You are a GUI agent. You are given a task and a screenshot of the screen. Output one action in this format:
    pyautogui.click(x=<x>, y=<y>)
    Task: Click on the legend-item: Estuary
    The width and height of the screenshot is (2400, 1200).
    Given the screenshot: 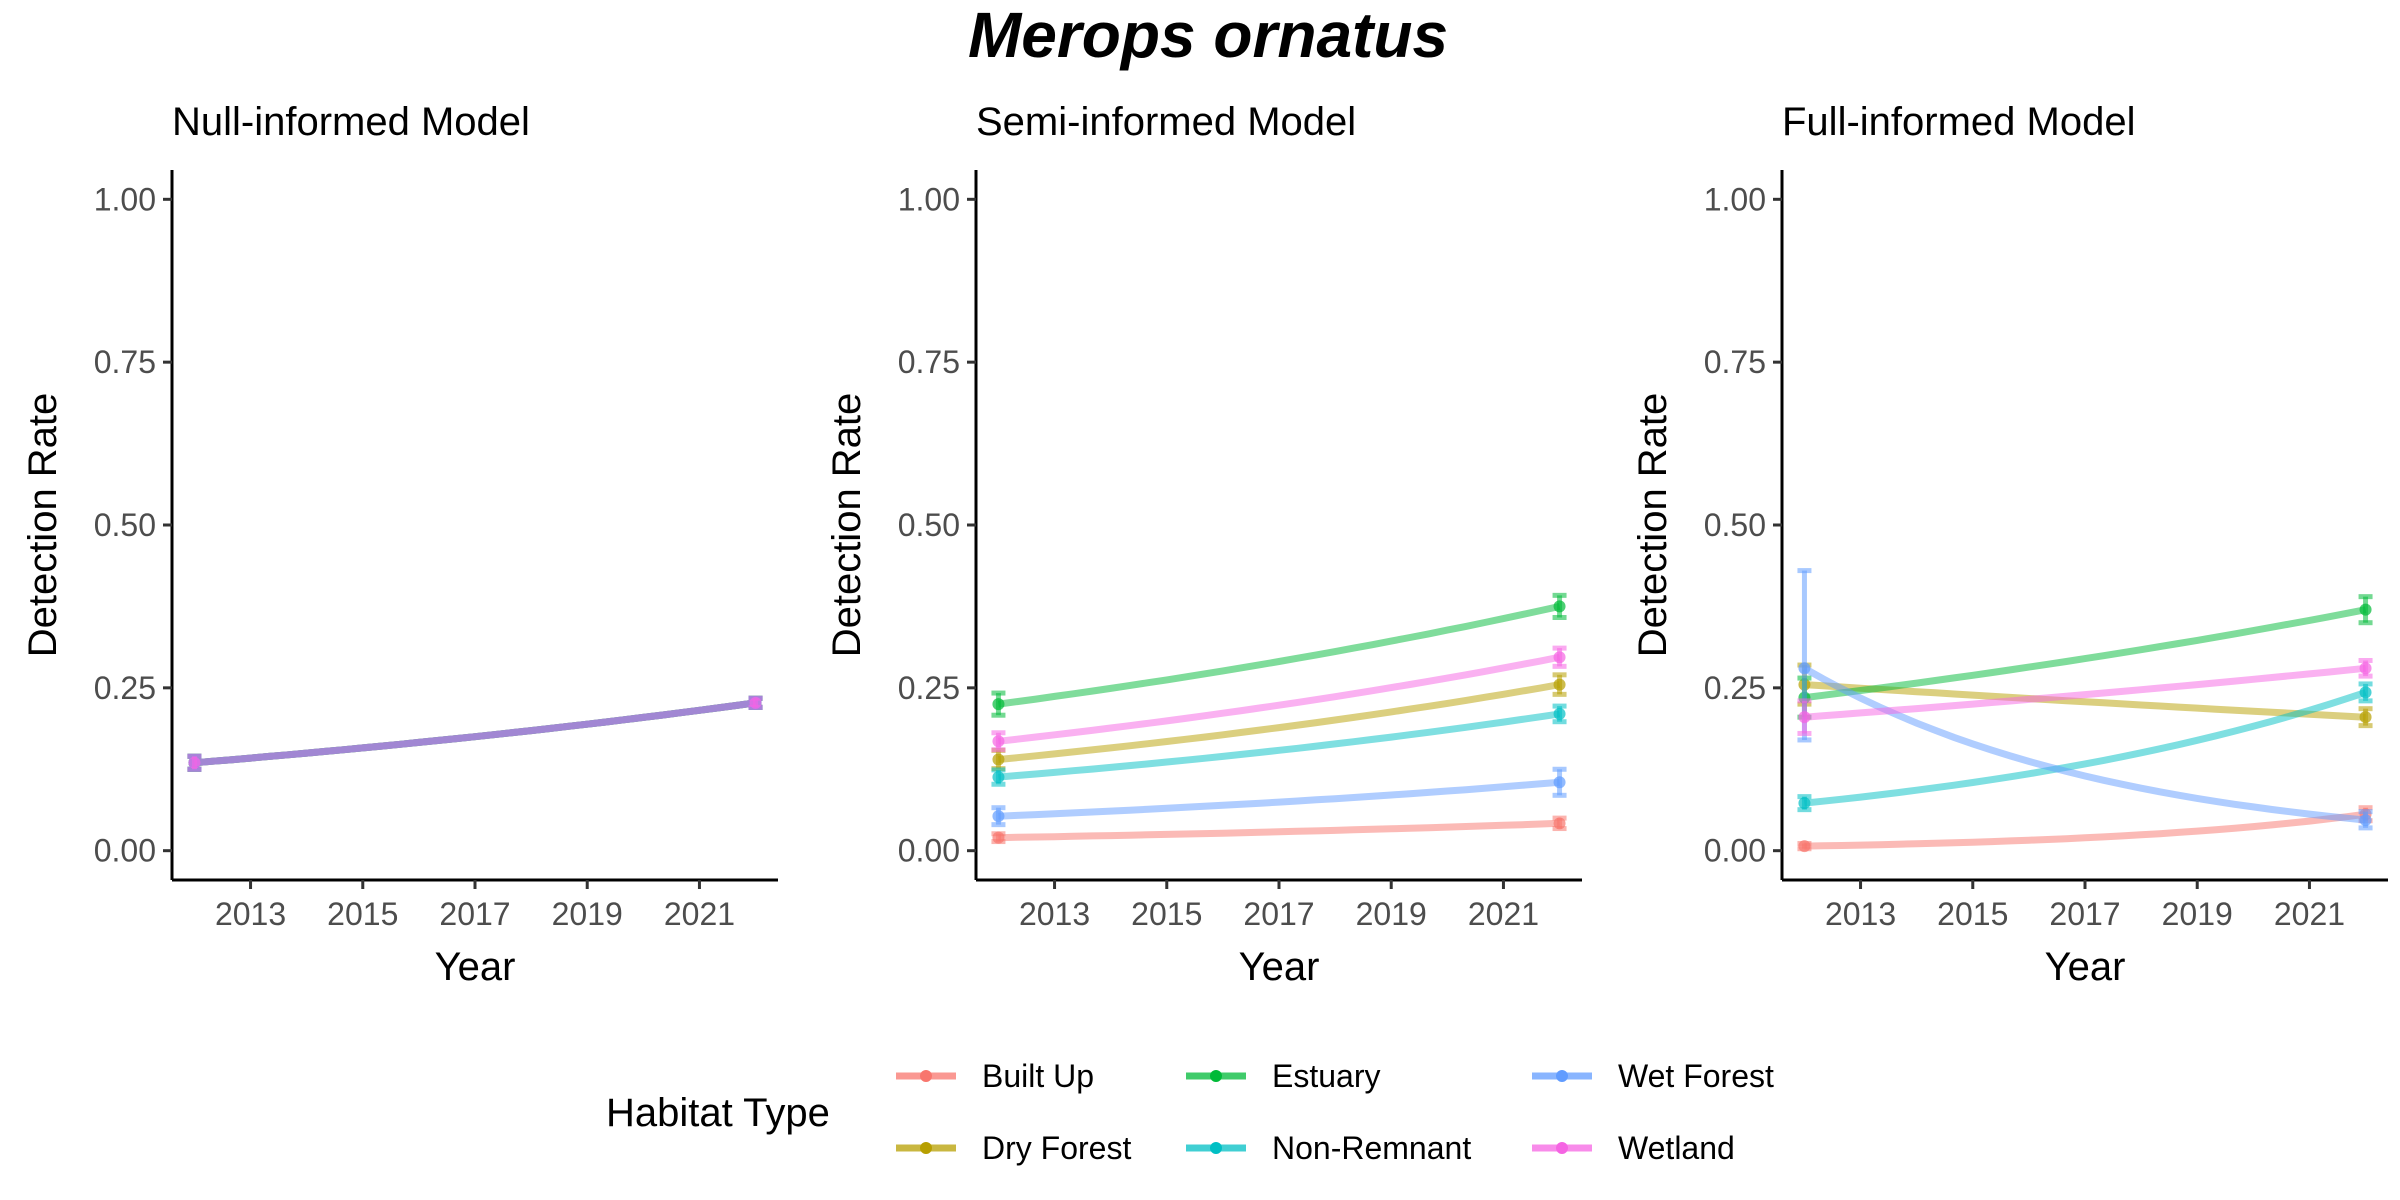 What is the action you would take?
    pyautogui.click(x=1283, y=1076)
    